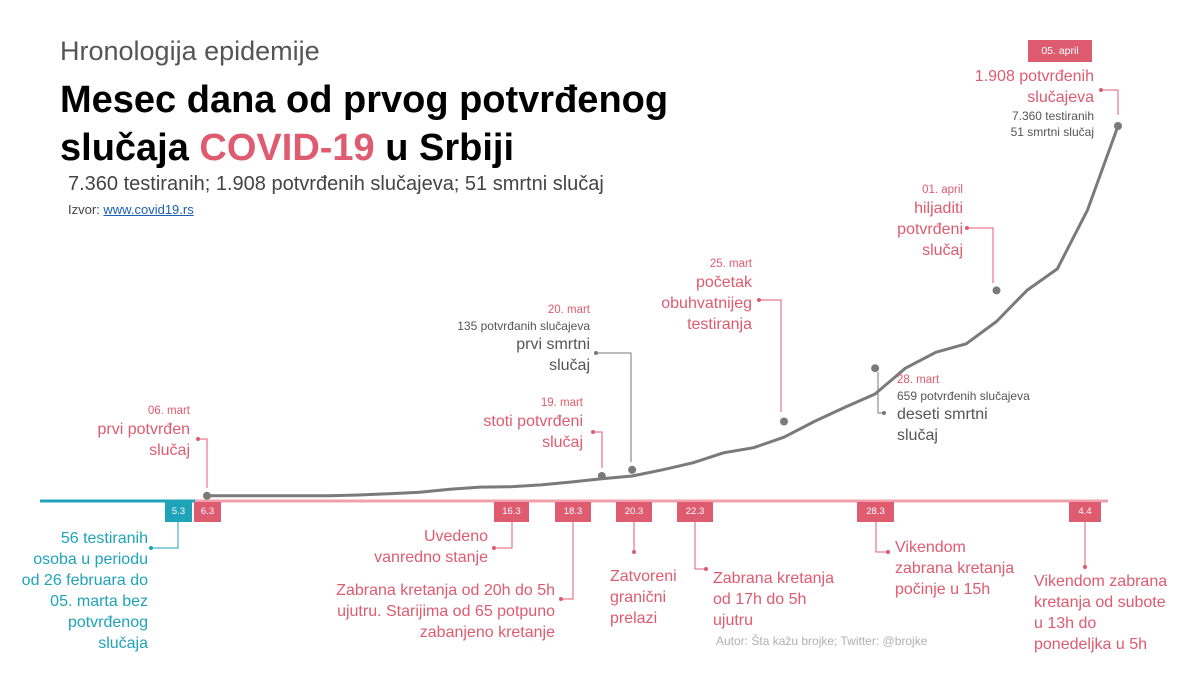  Describe the element at coordinates (634, 512) in the screenshot. I see `timeline-box-20-3: 20.3` at that location.